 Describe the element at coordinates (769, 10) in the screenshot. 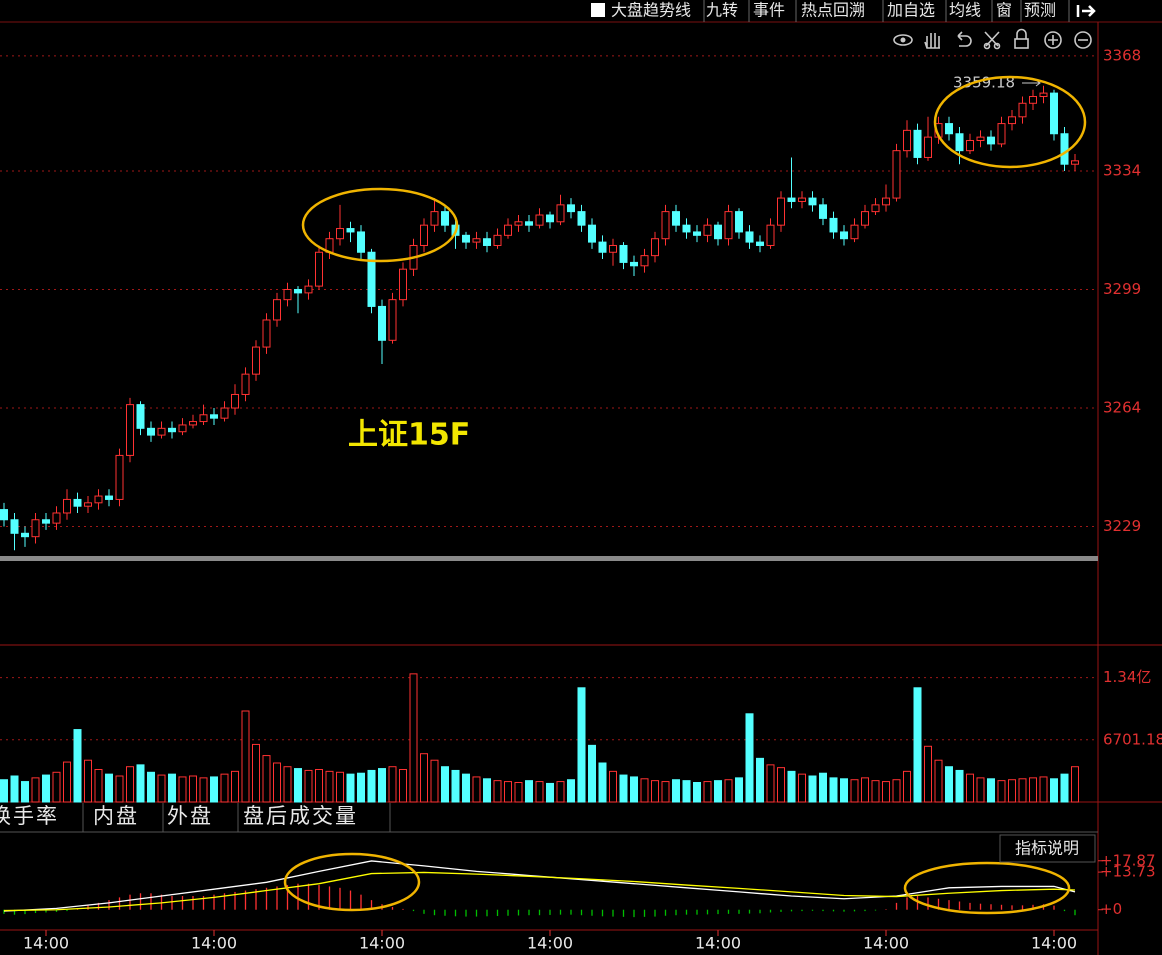

I see `toolbar-button: 事件` at that location.